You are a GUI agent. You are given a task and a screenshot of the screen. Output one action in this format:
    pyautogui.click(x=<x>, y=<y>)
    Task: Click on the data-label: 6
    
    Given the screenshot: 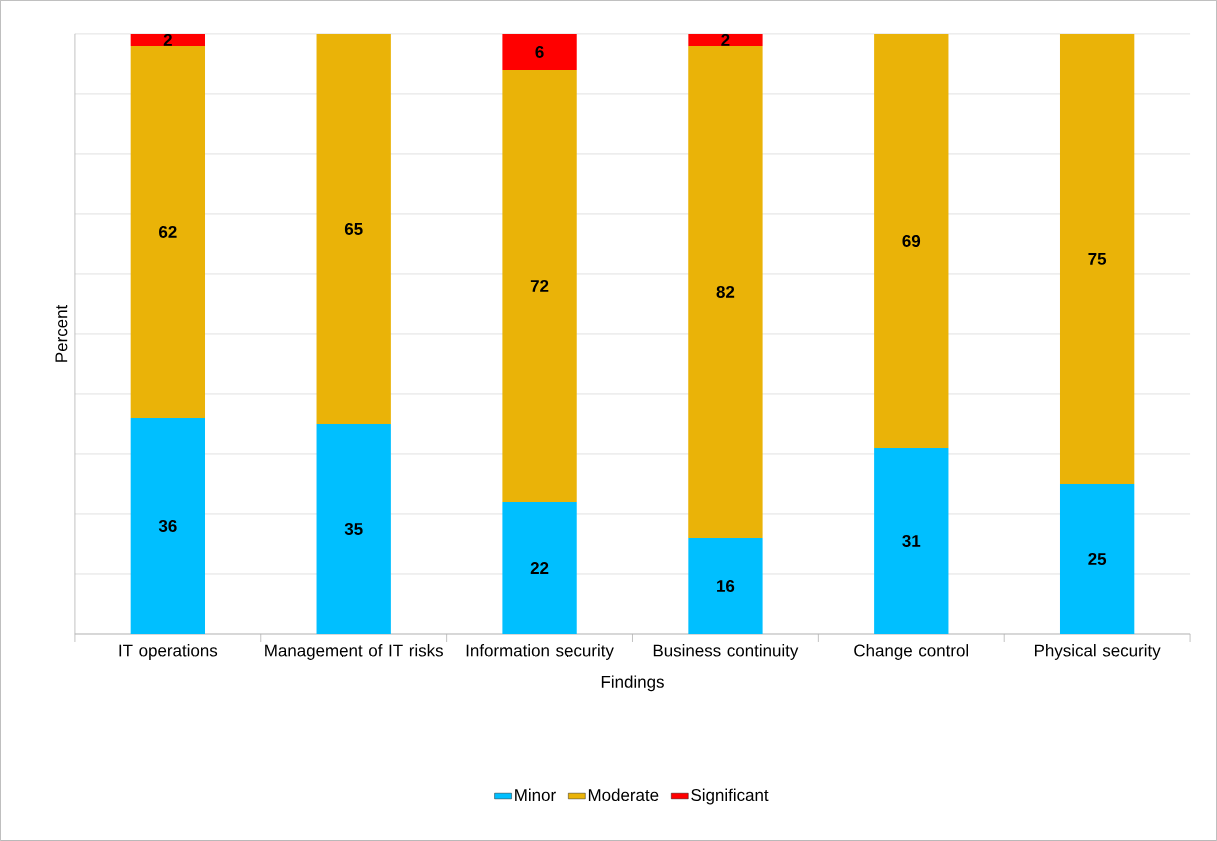 What is the action you would take?
    pyautogui.click(x=539, y=51)
    